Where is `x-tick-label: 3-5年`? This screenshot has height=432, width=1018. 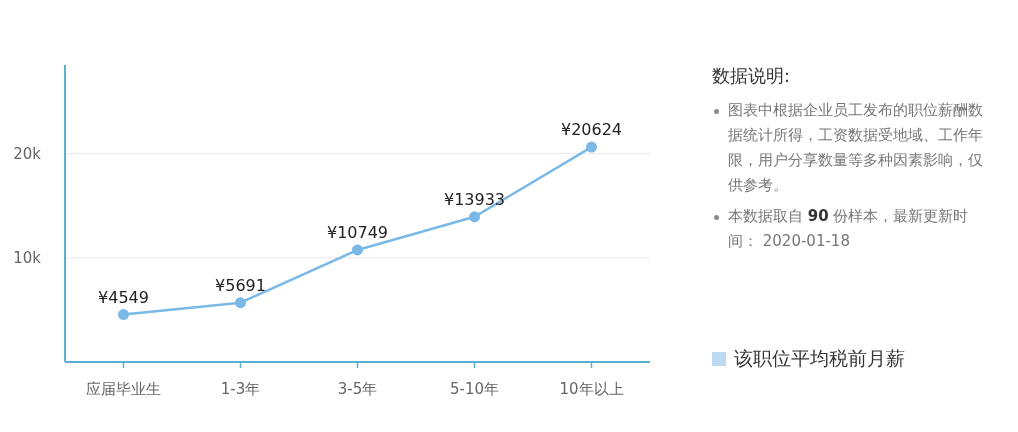
x-tick-label: 3-5年 is located at coordinates (357, 389).